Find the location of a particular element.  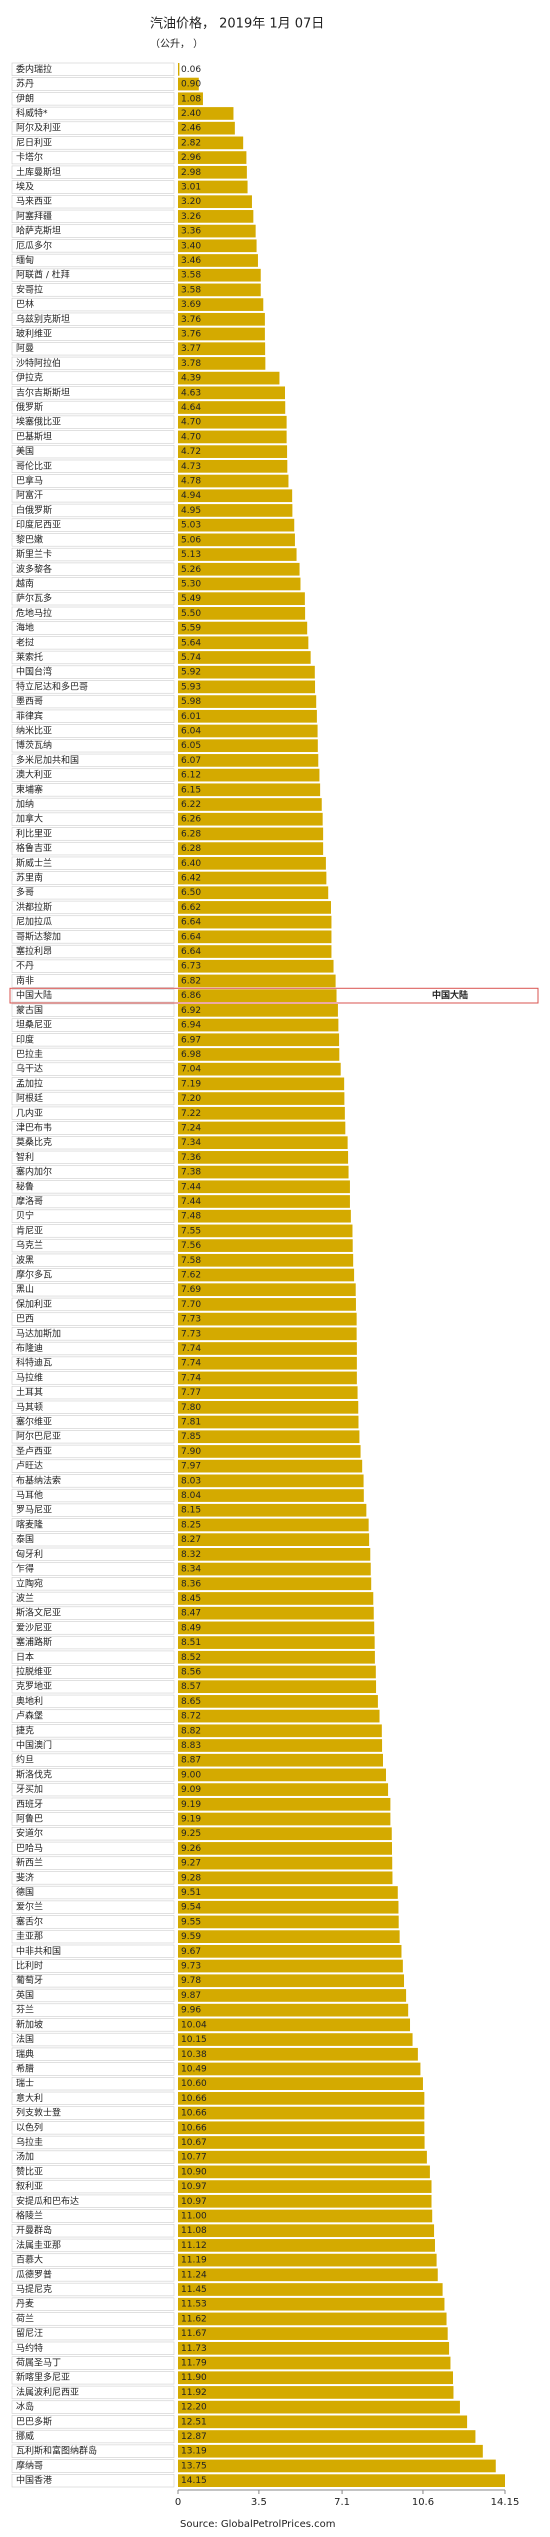

value-label: 3.46 is located at coordinates (191, 261).